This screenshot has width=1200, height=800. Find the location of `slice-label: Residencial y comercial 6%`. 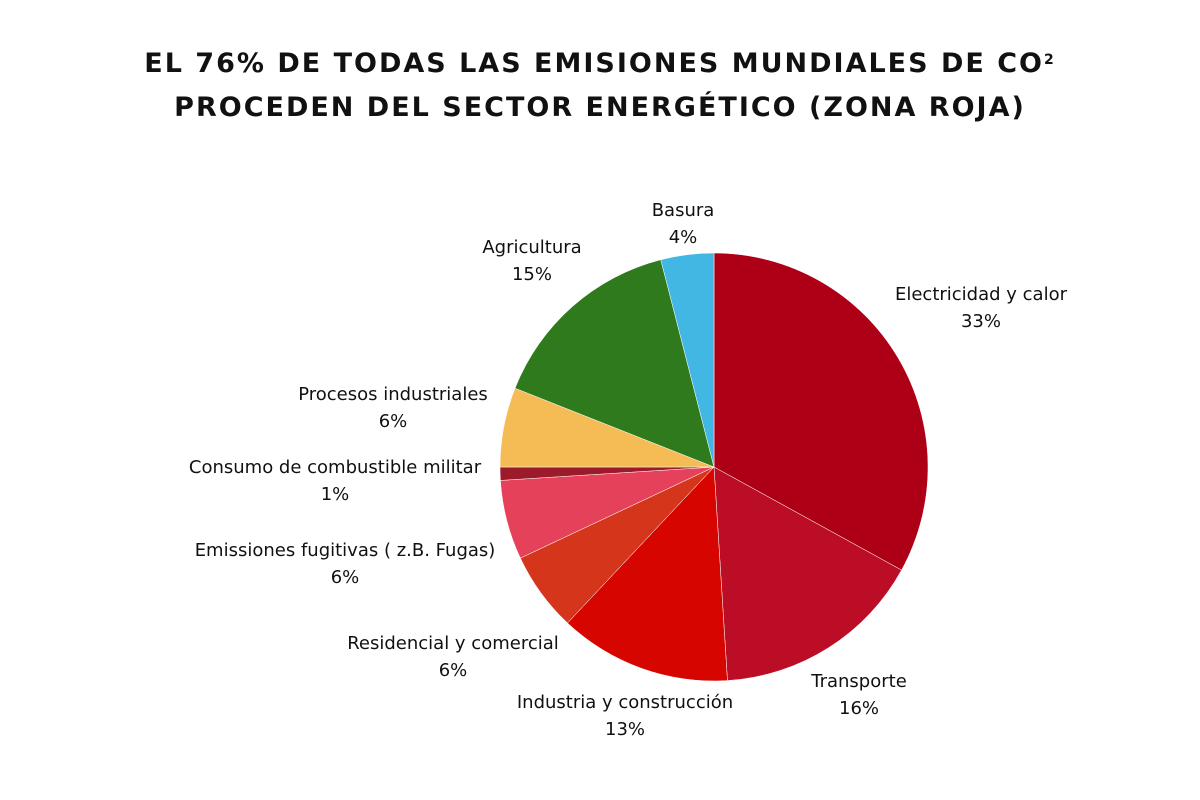

slice-label: Residencial y comercial 6% is located at coordinates (453, 657).